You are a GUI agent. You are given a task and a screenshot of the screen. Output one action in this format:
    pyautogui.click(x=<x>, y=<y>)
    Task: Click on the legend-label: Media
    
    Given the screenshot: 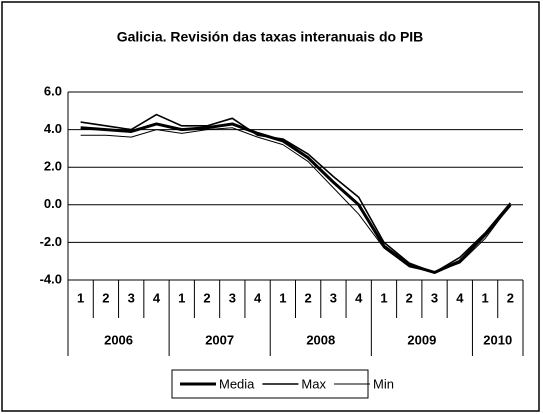 What is the action you would take?
    pyautogui.click(x=237, y=383)
    